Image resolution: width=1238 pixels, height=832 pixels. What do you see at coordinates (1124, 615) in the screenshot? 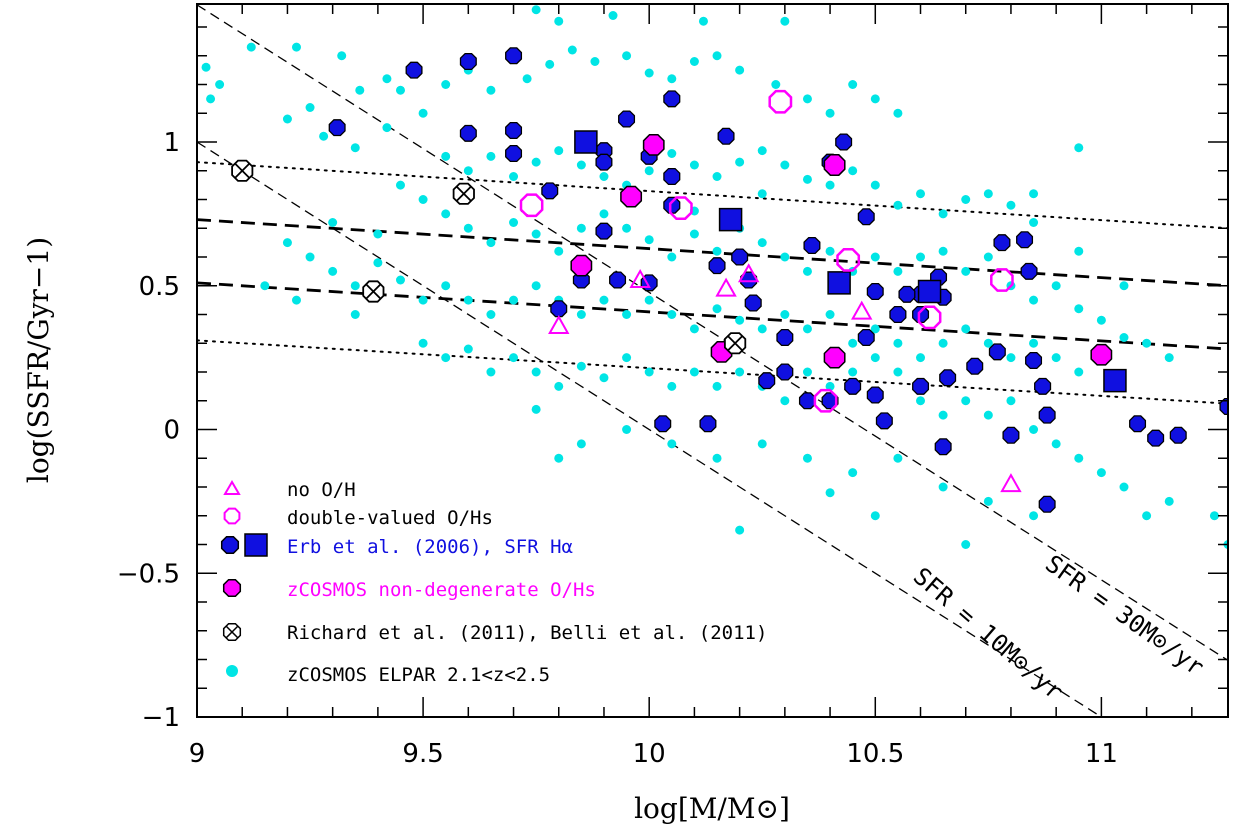
I see `sfr-30-line-label: SFR = 30M⊙/yr` at bounding box center [1124, 615].